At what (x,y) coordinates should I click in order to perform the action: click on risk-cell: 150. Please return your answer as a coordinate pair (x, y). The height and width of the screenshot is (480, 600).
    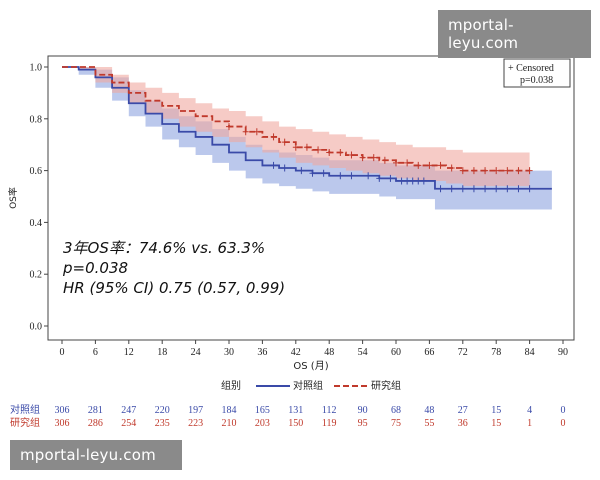
    Looking at the image, I should click on (295, 423).